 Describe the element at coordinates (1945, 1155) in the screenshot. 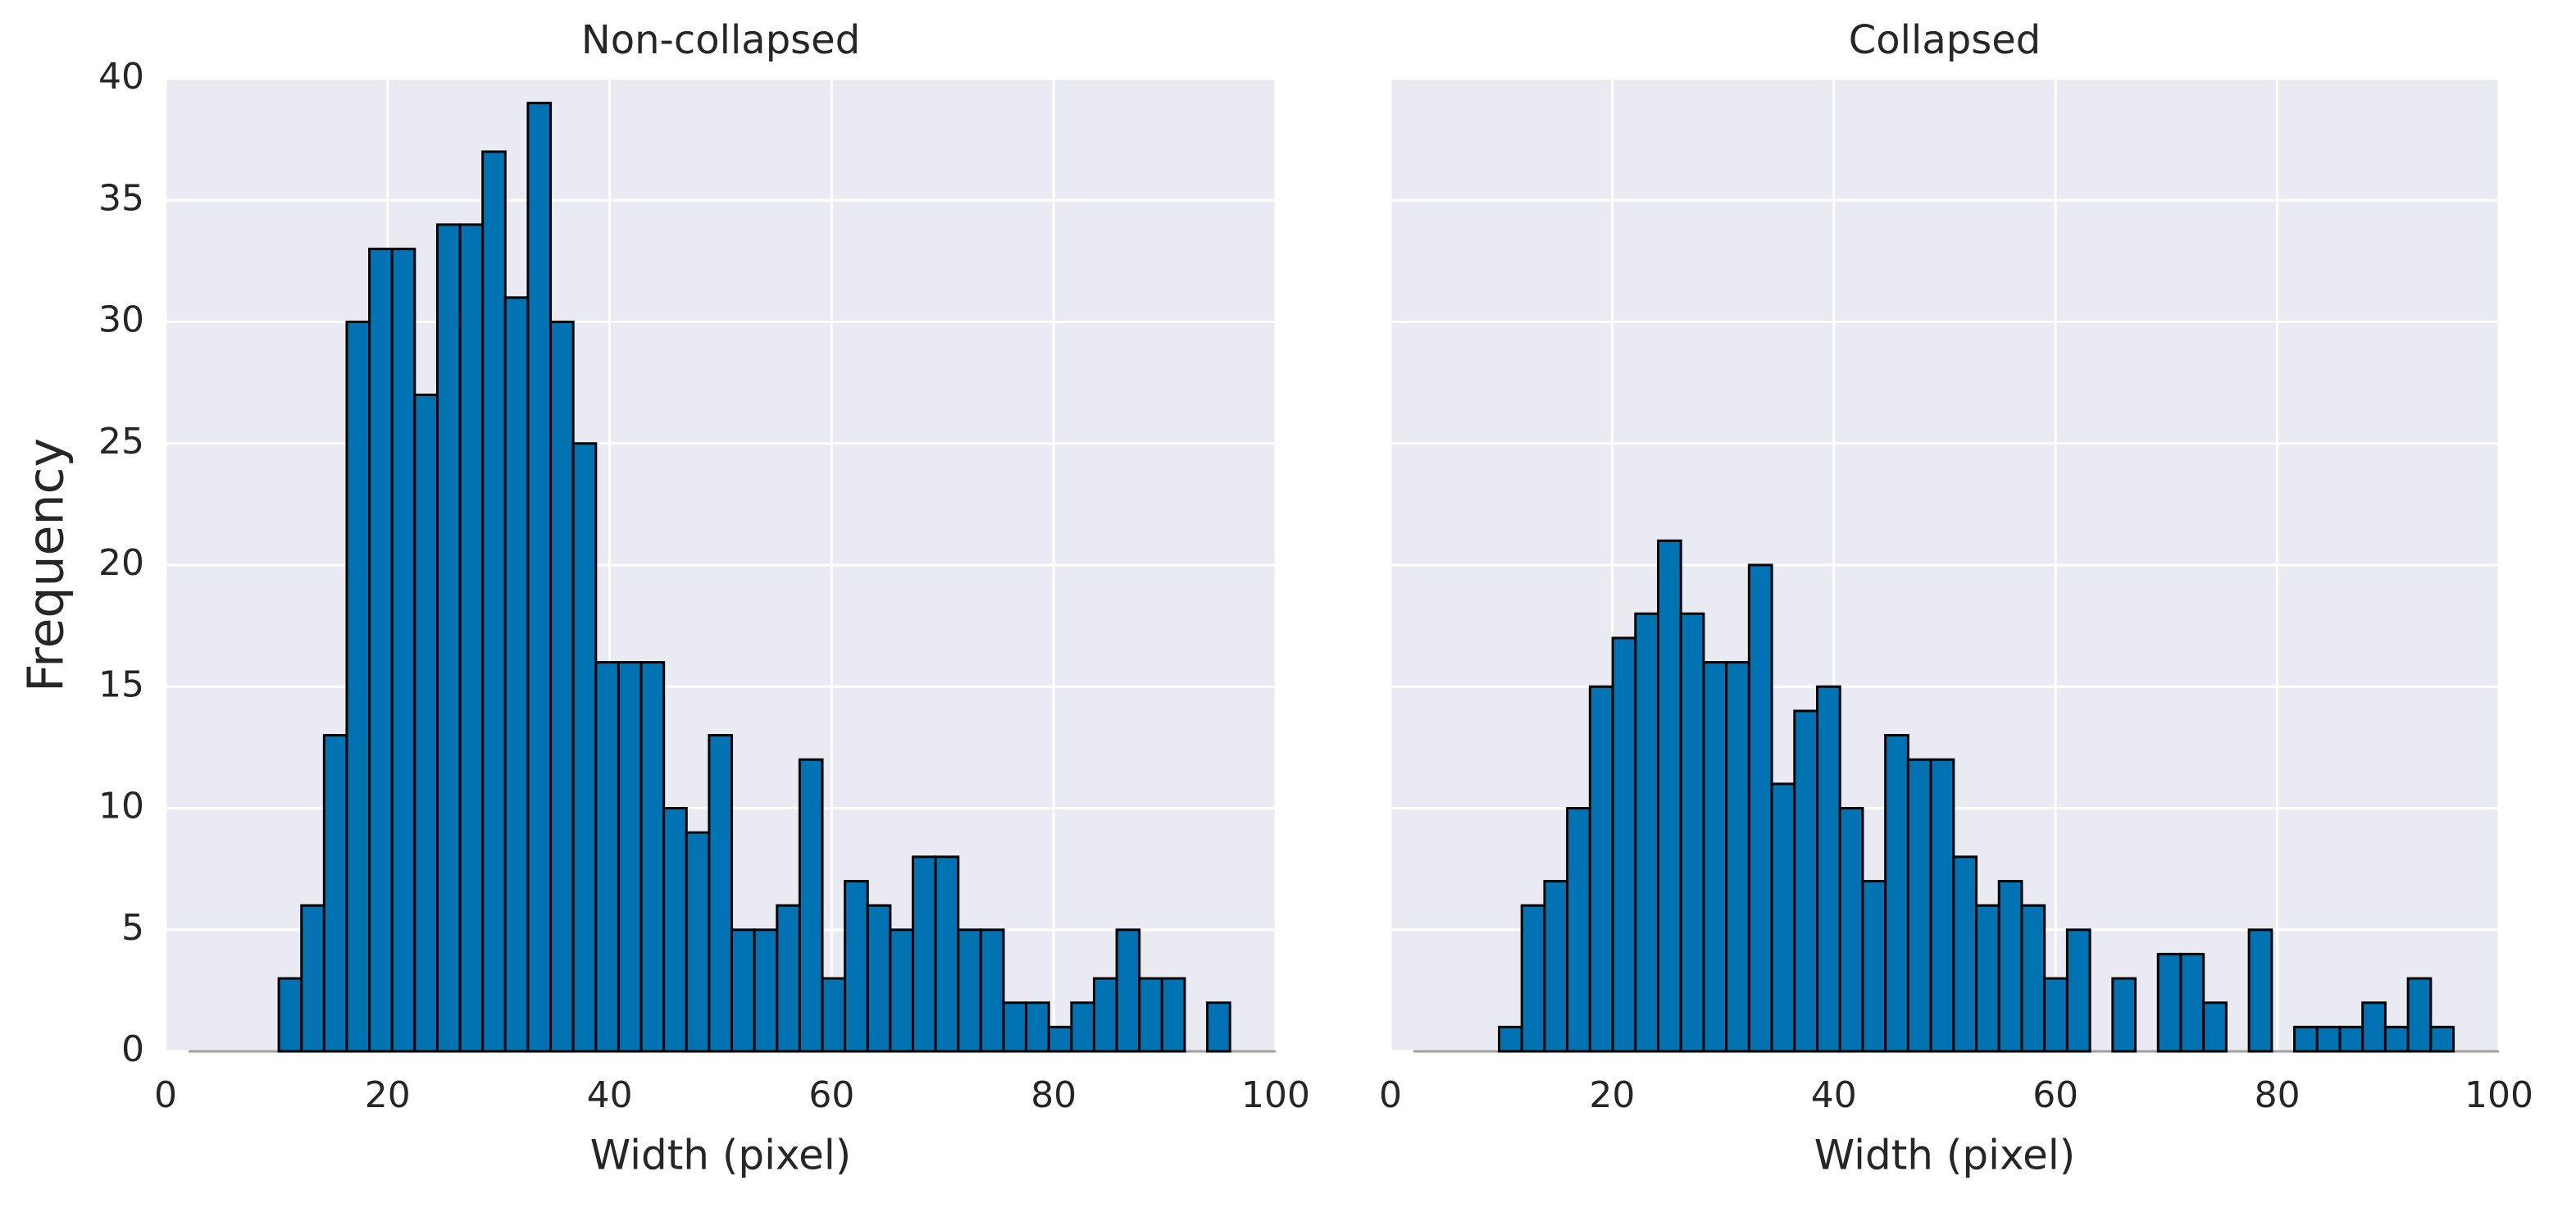

I see `x-axis-label: Width (pixel)` at that location.